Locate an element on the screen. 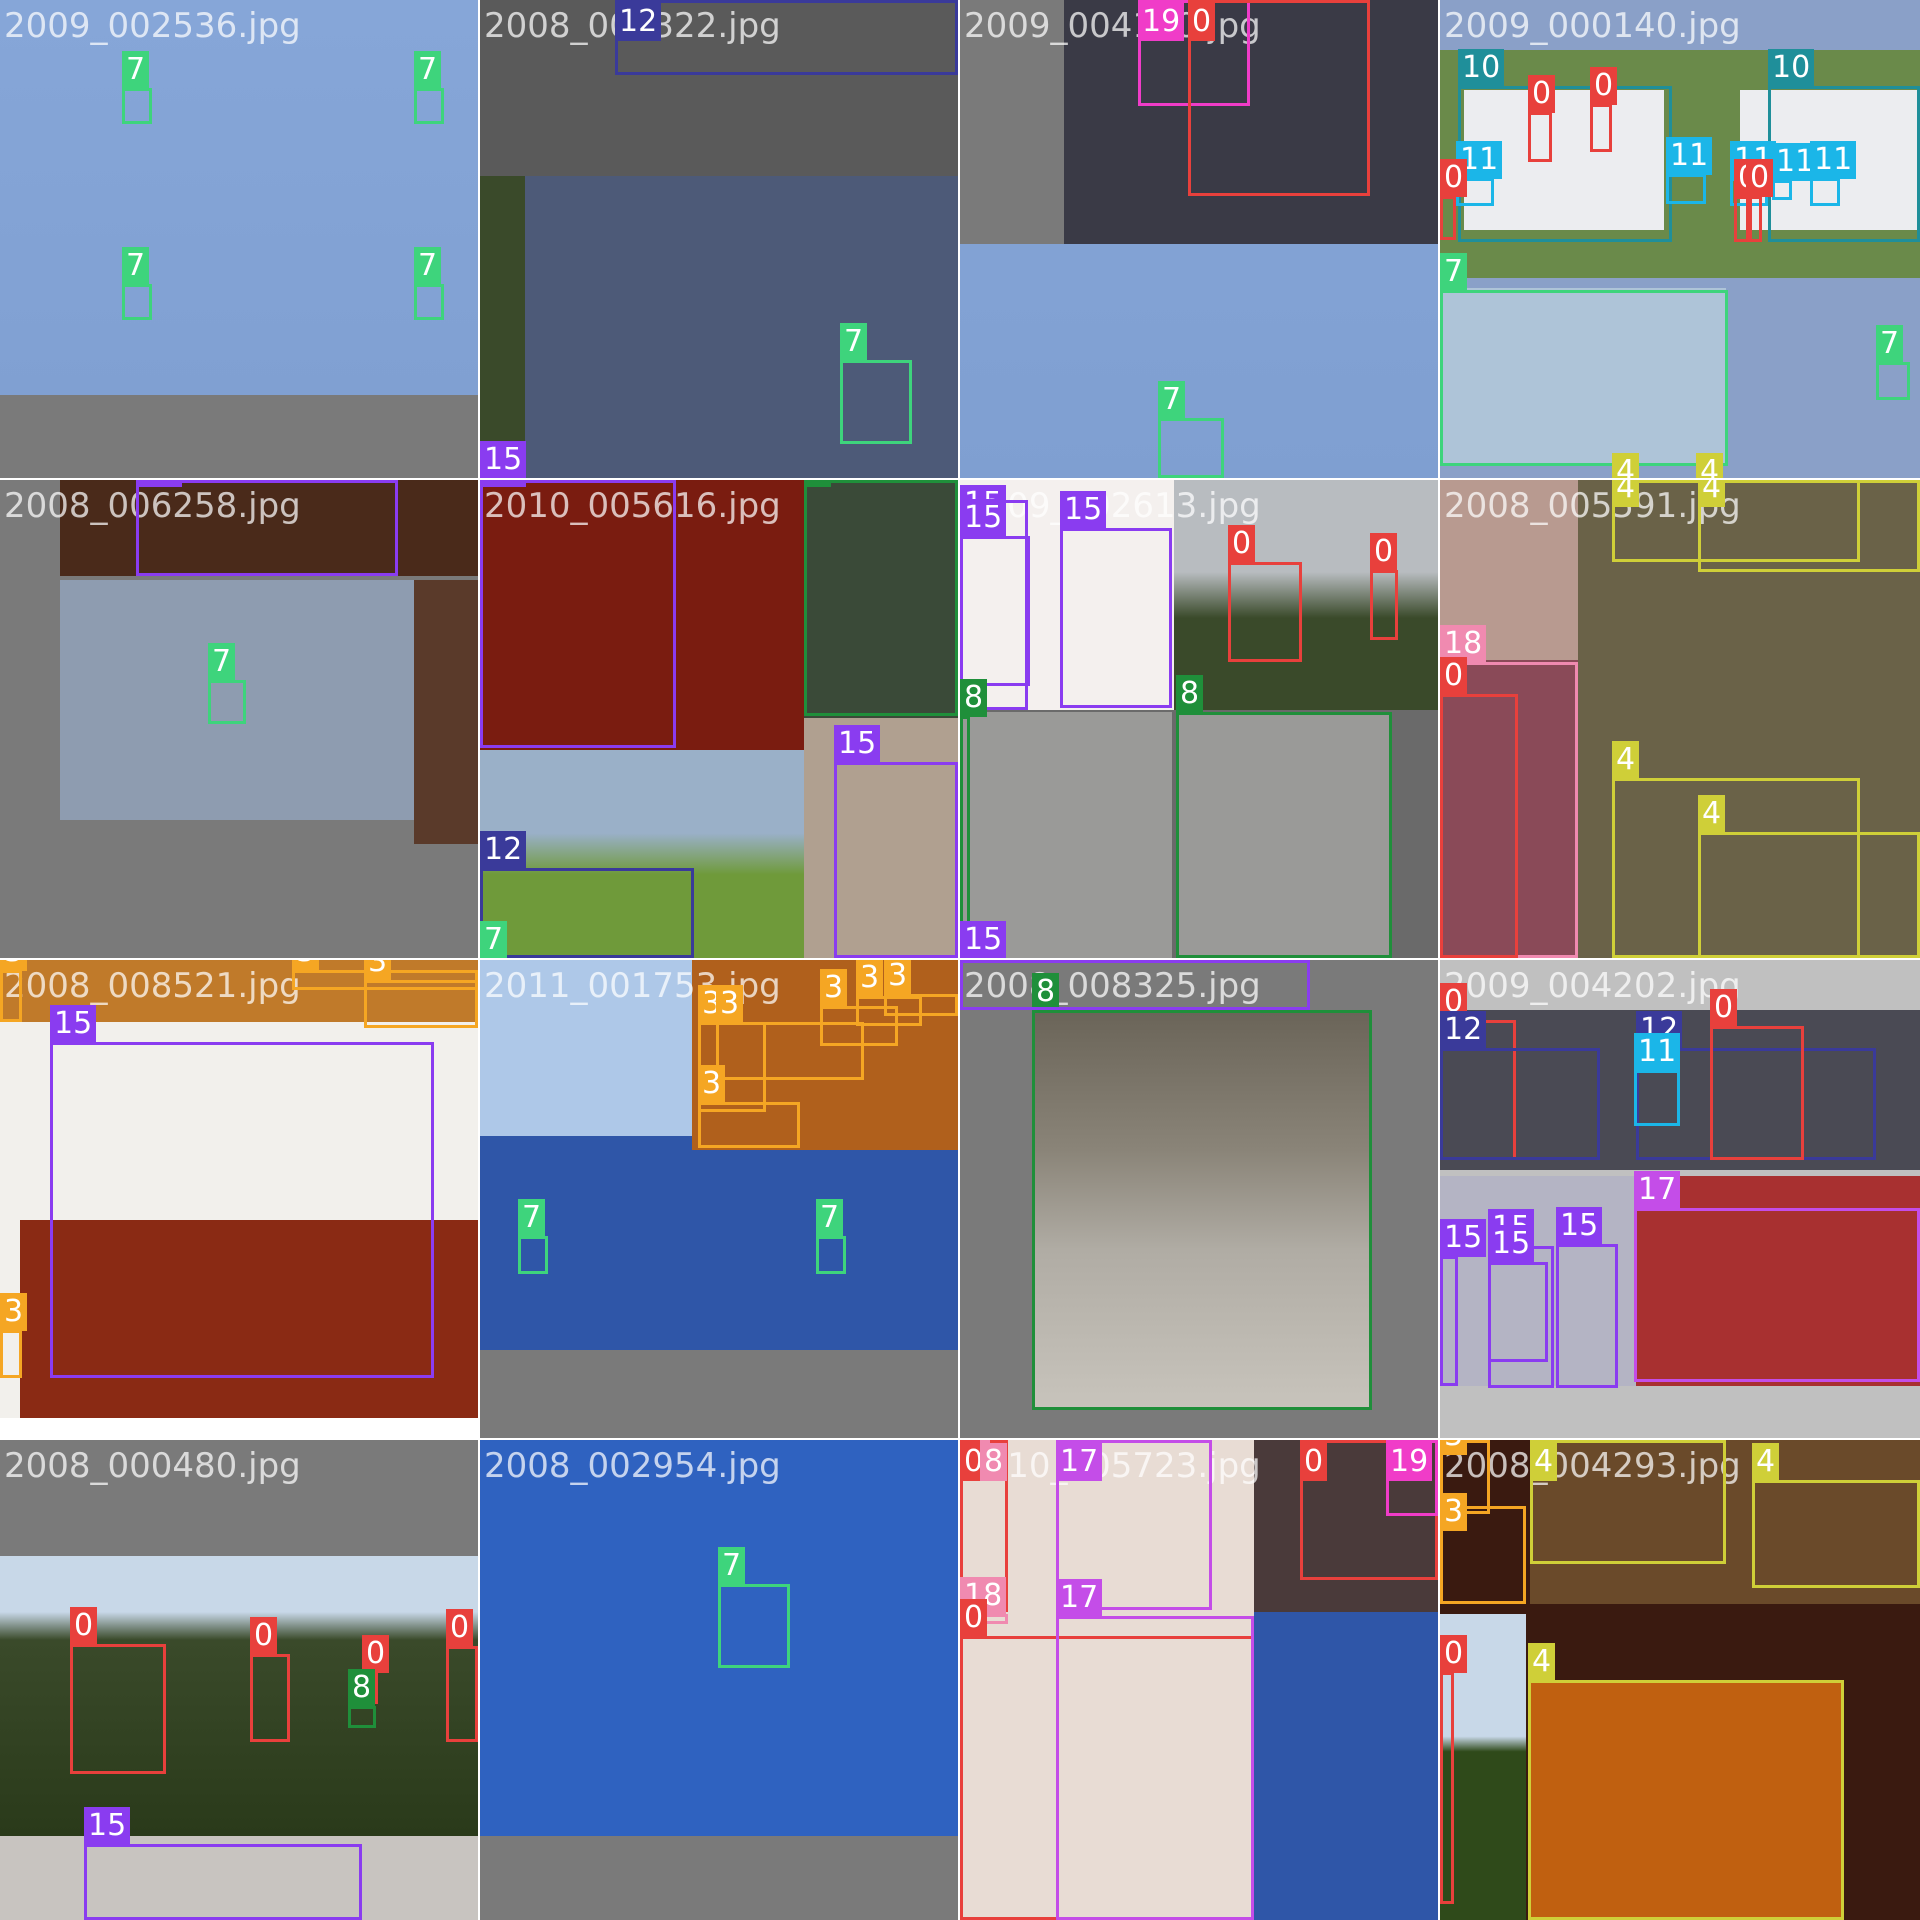 The width and height of the screenshot is (1920, 1920). tile-filename: 2008_002954.jpg is located at coordinates (632, 1466).